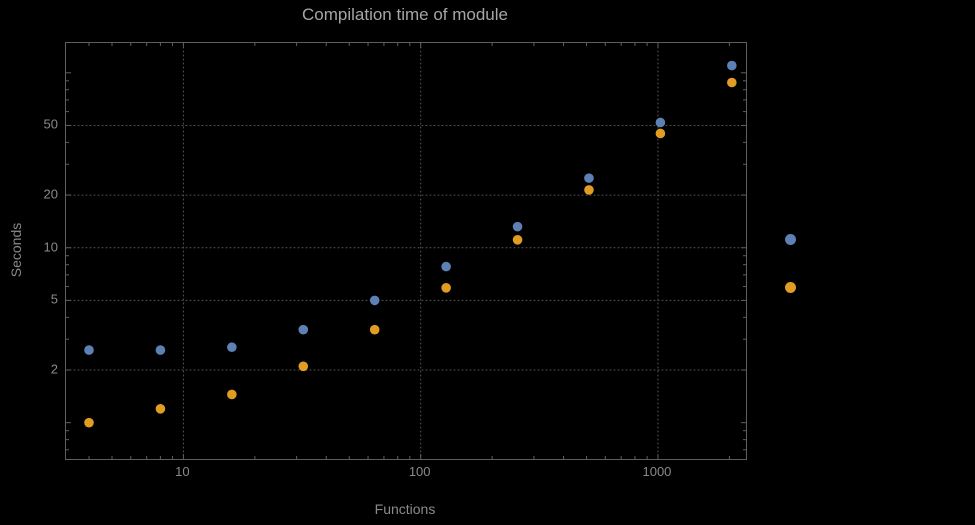  I want to click on x-tick-label: 1000, so click(657, 471).